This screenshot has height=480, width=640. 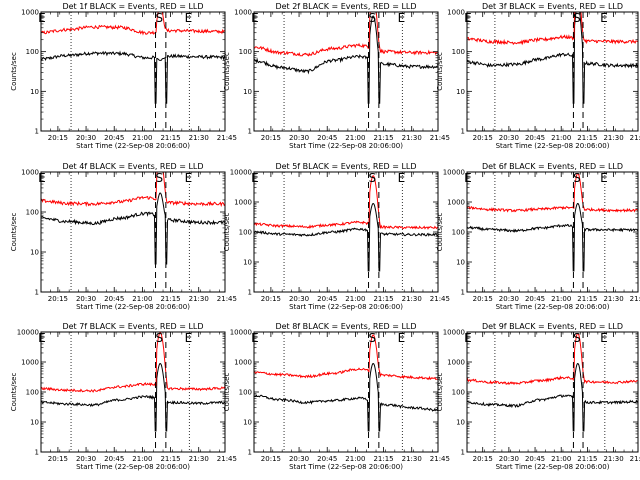 I want to click on panel-title: Det 7f BLACK = Events, RED = LLD, so click(x=132, y=326).